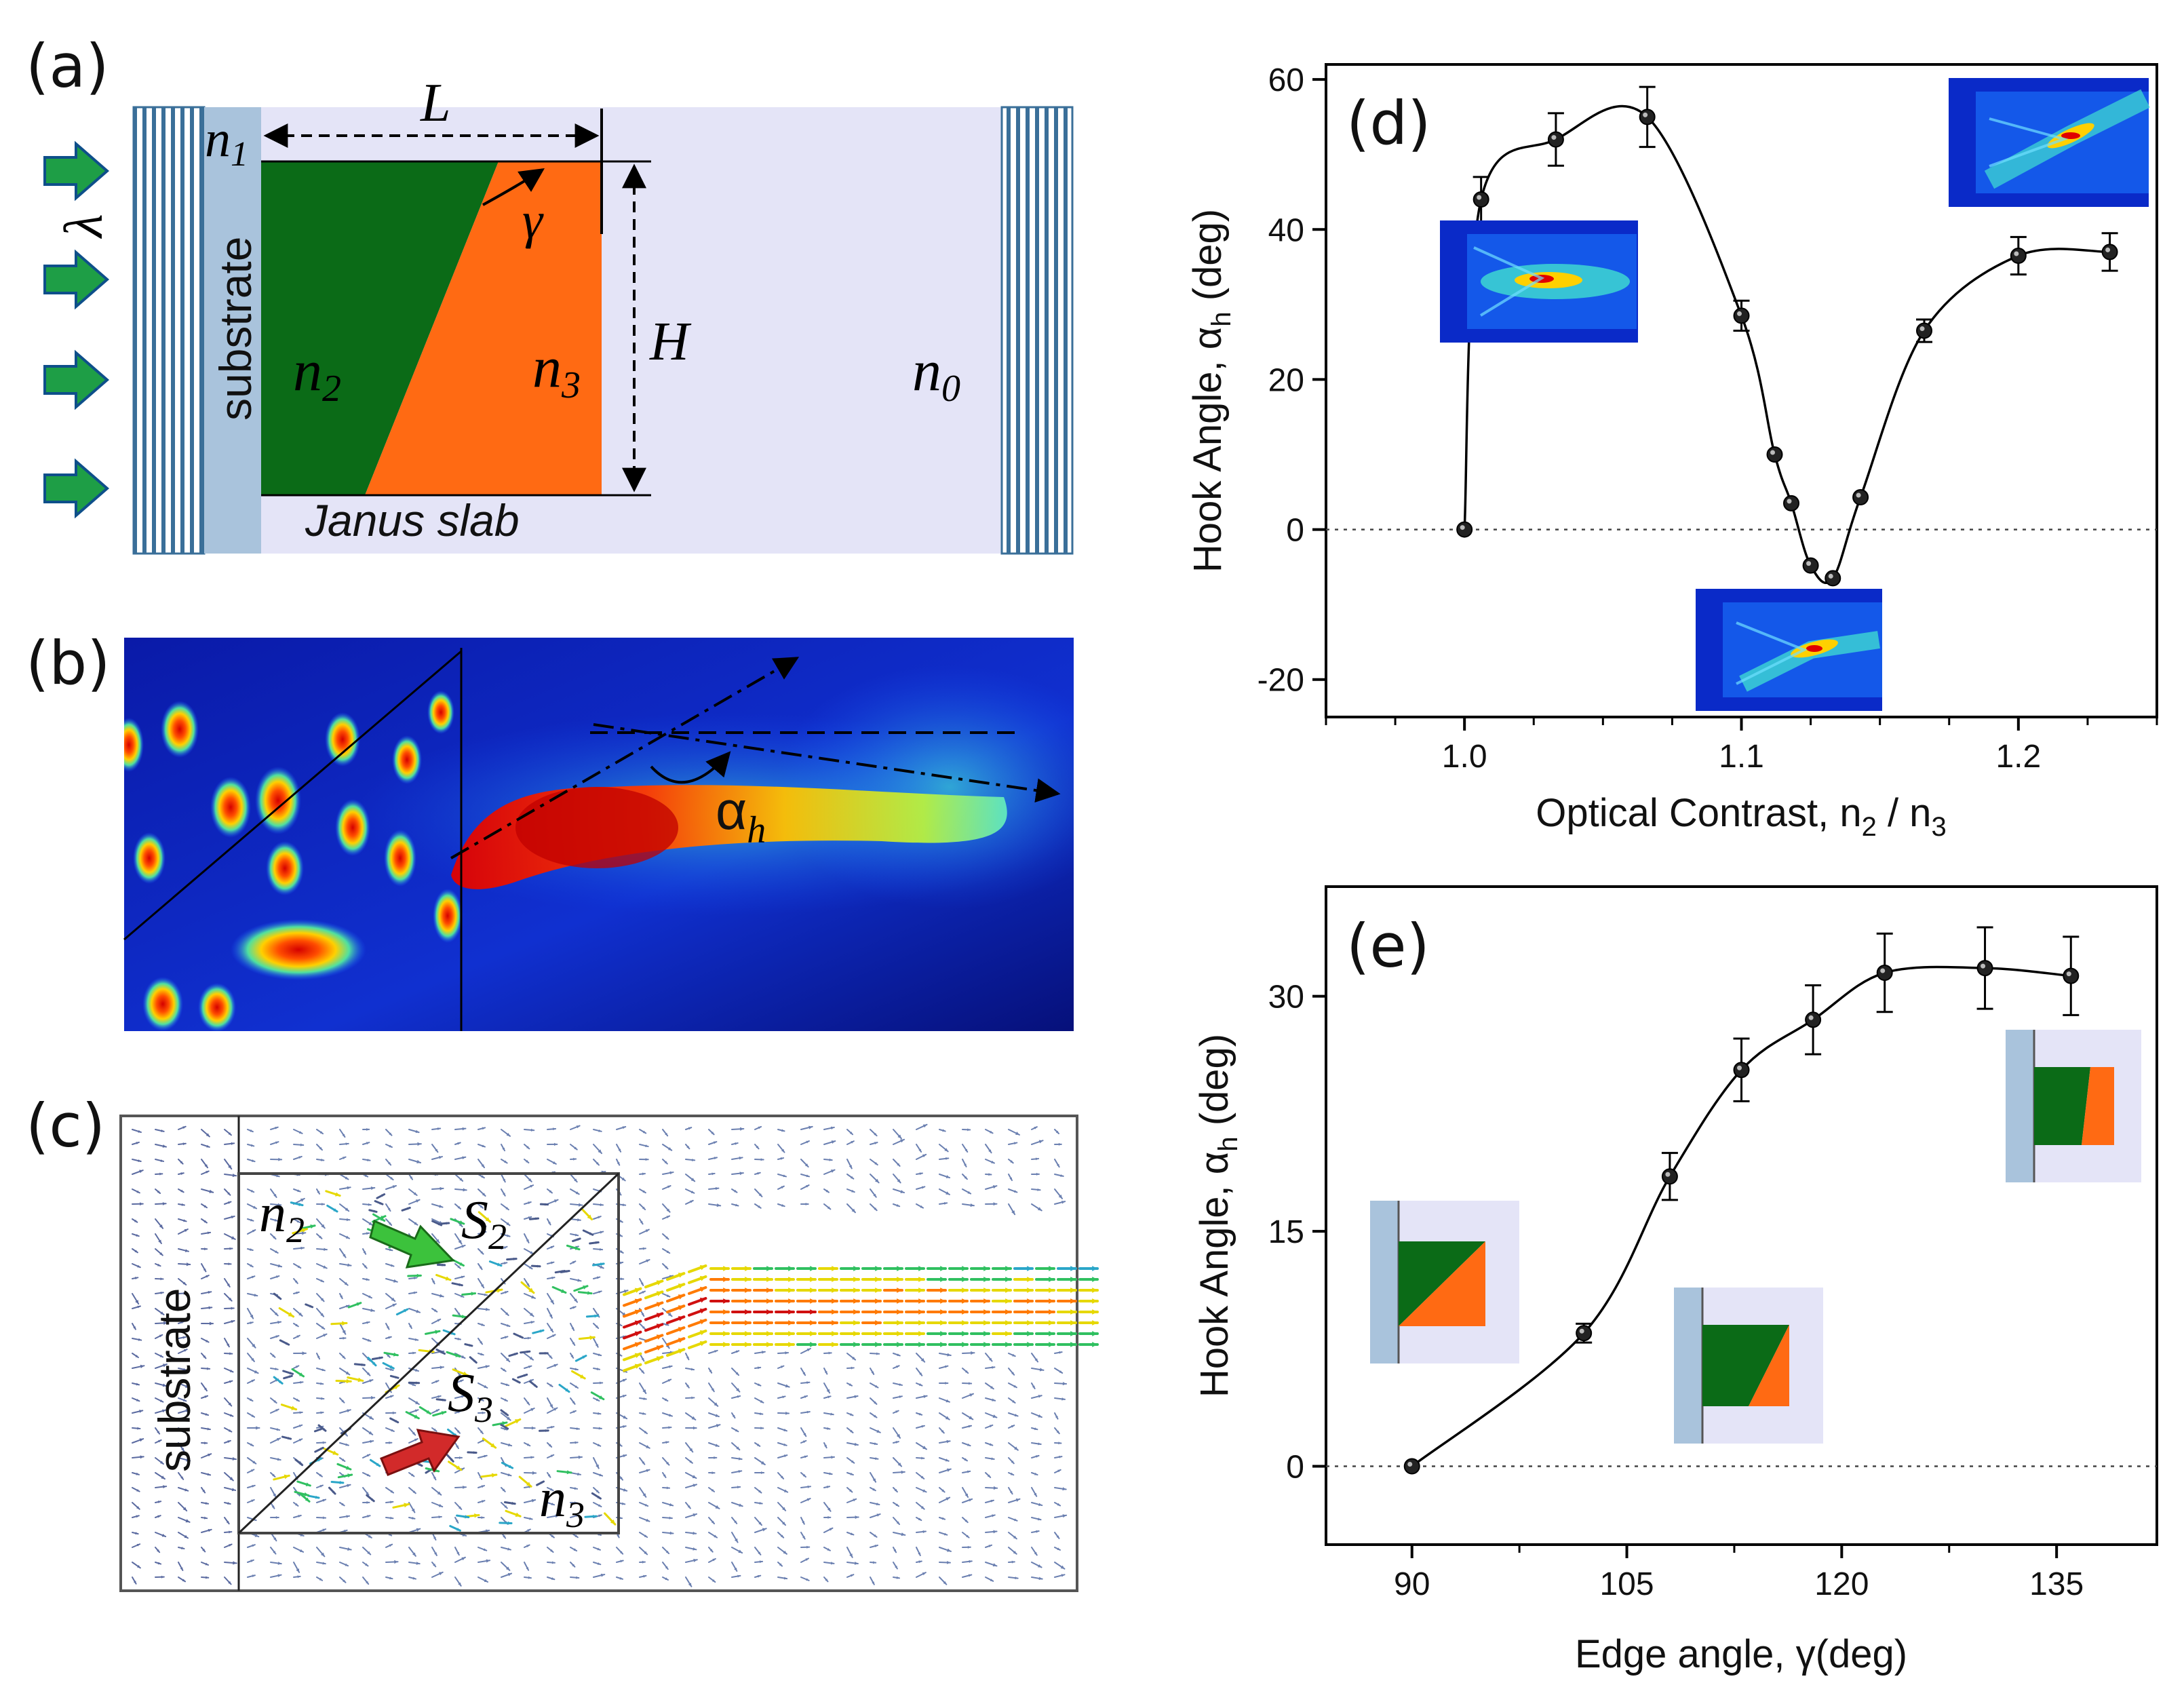 Image resolution: width=2184 pixels, height=1702 pixels. What do you see at coordinates (428, 1353) in the screenshot?
I see `slab-outline` at bounding box center [428, 1353].